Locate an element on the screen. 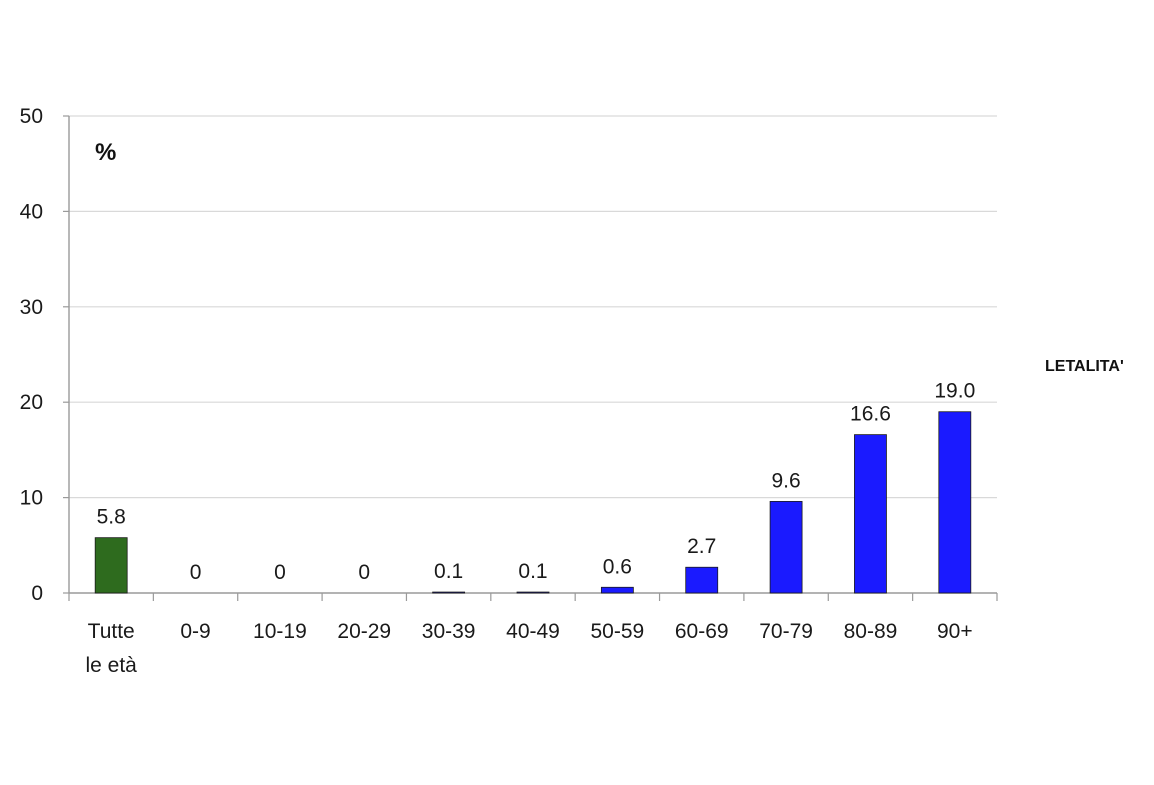  category-label: 0-9 is located at coordinates (195, 631).